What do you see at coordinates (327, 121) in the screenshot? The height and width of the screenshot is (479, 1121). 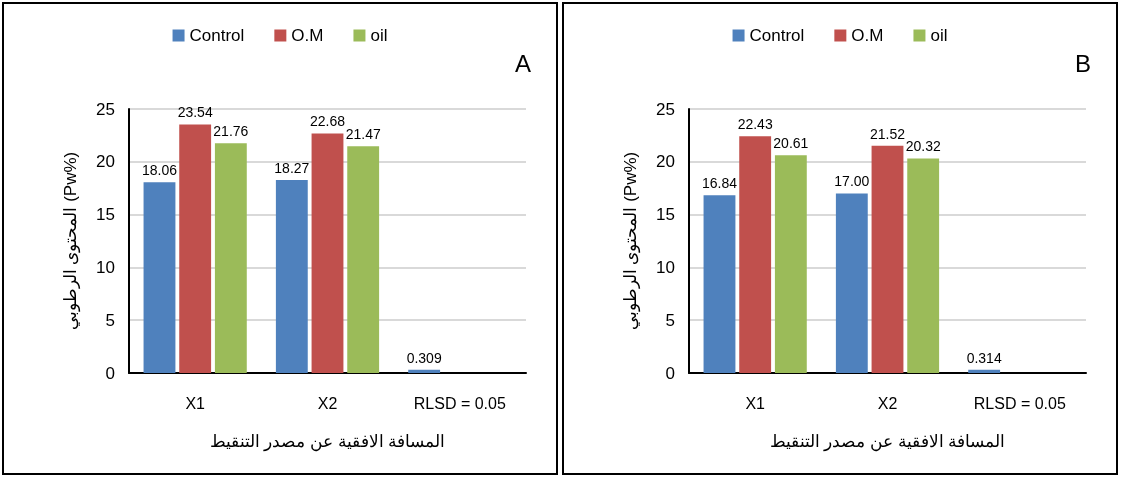 I see `data-label: 22.68` at bounding box center [327, 121].